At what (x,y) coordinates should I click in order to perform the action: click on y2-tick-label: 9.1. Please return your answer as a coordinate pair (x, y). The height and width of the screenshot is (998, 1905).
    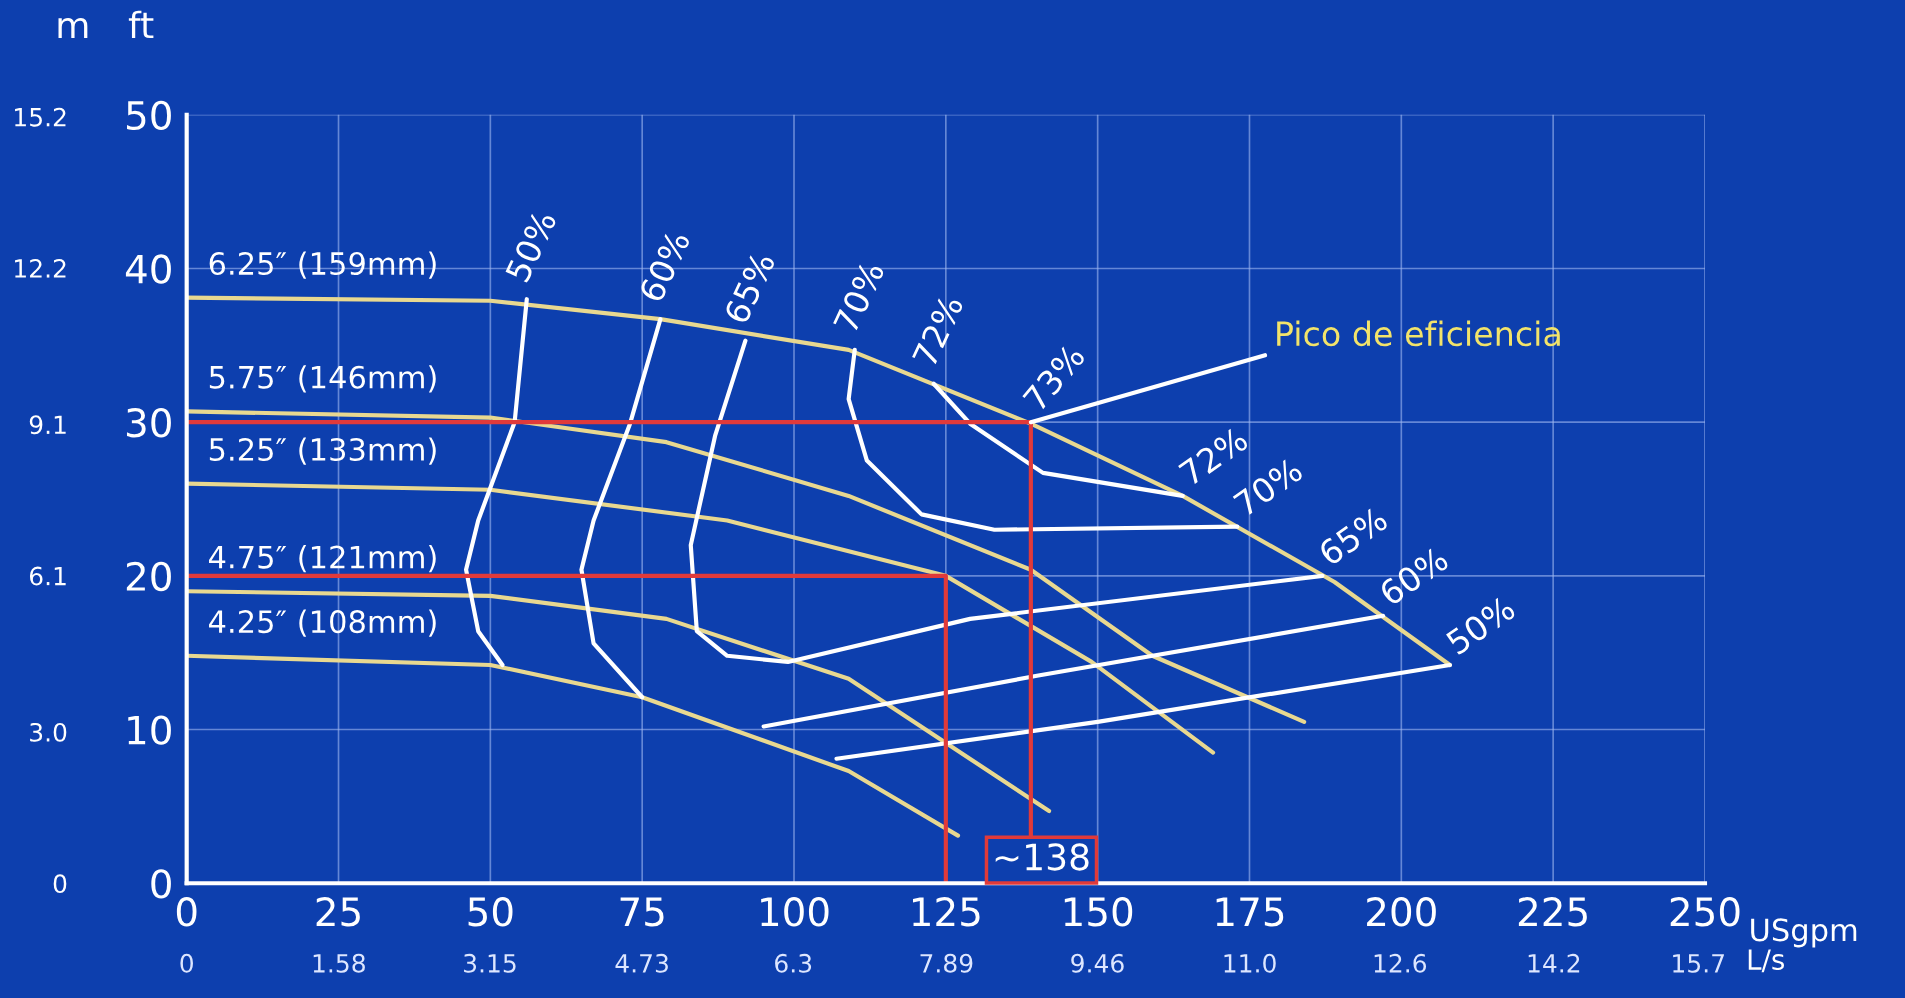
    Looking at the image, I should click on (47, 425).